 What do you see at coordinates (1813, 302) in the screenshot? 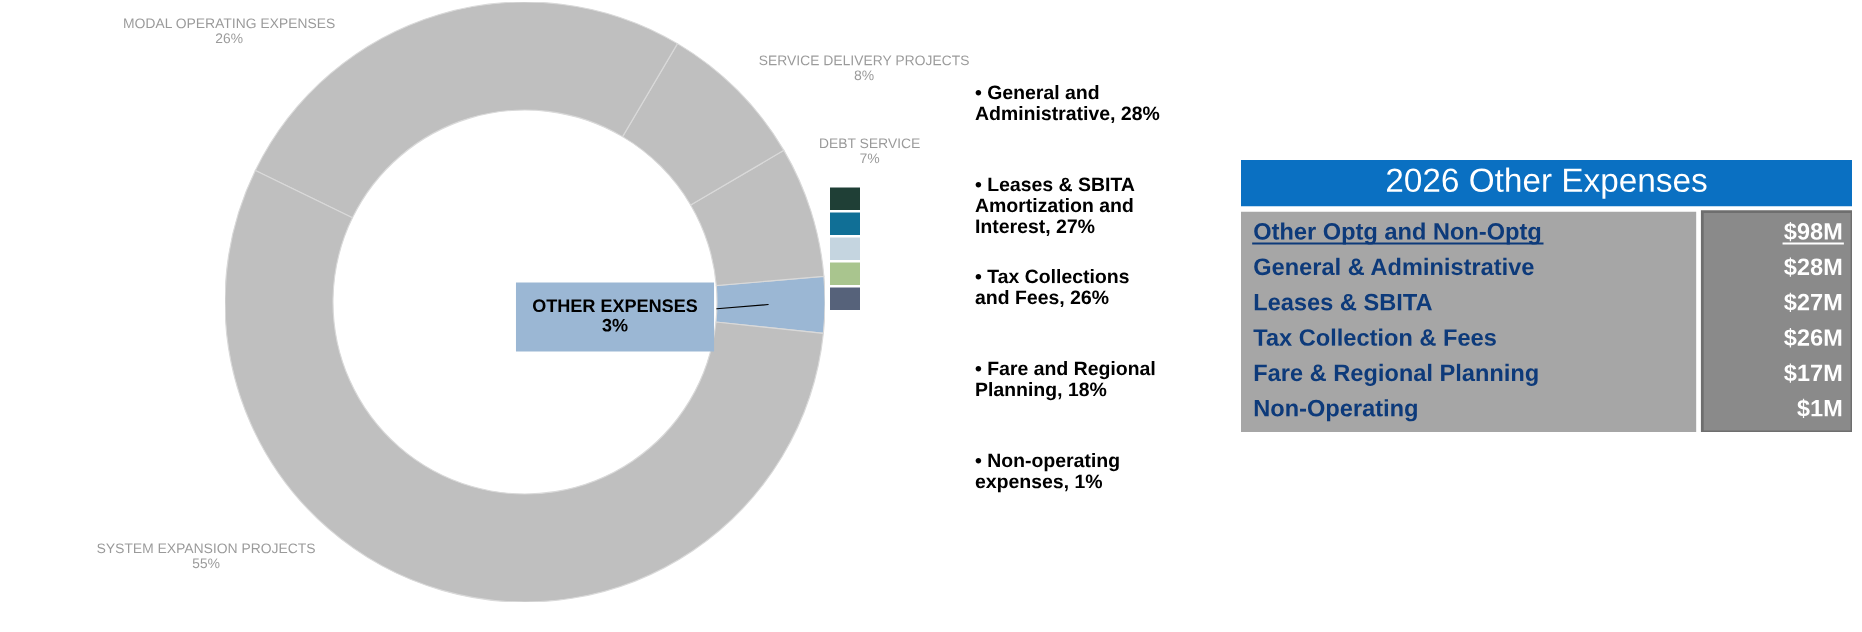
I see `text: $27M` at bounding box center [1813, 302].